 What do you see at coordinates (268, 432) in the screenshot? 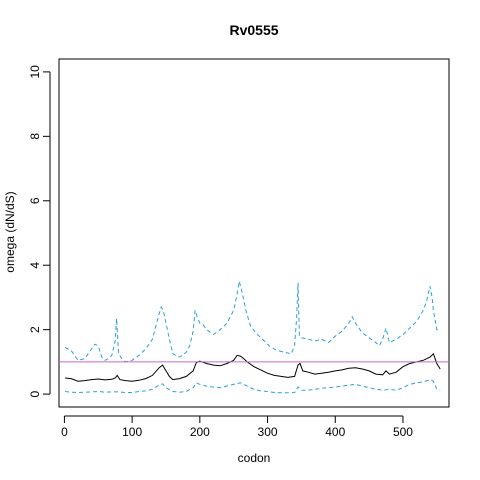
I see `x-tick-label: 300` at bounding box center [268, 432].